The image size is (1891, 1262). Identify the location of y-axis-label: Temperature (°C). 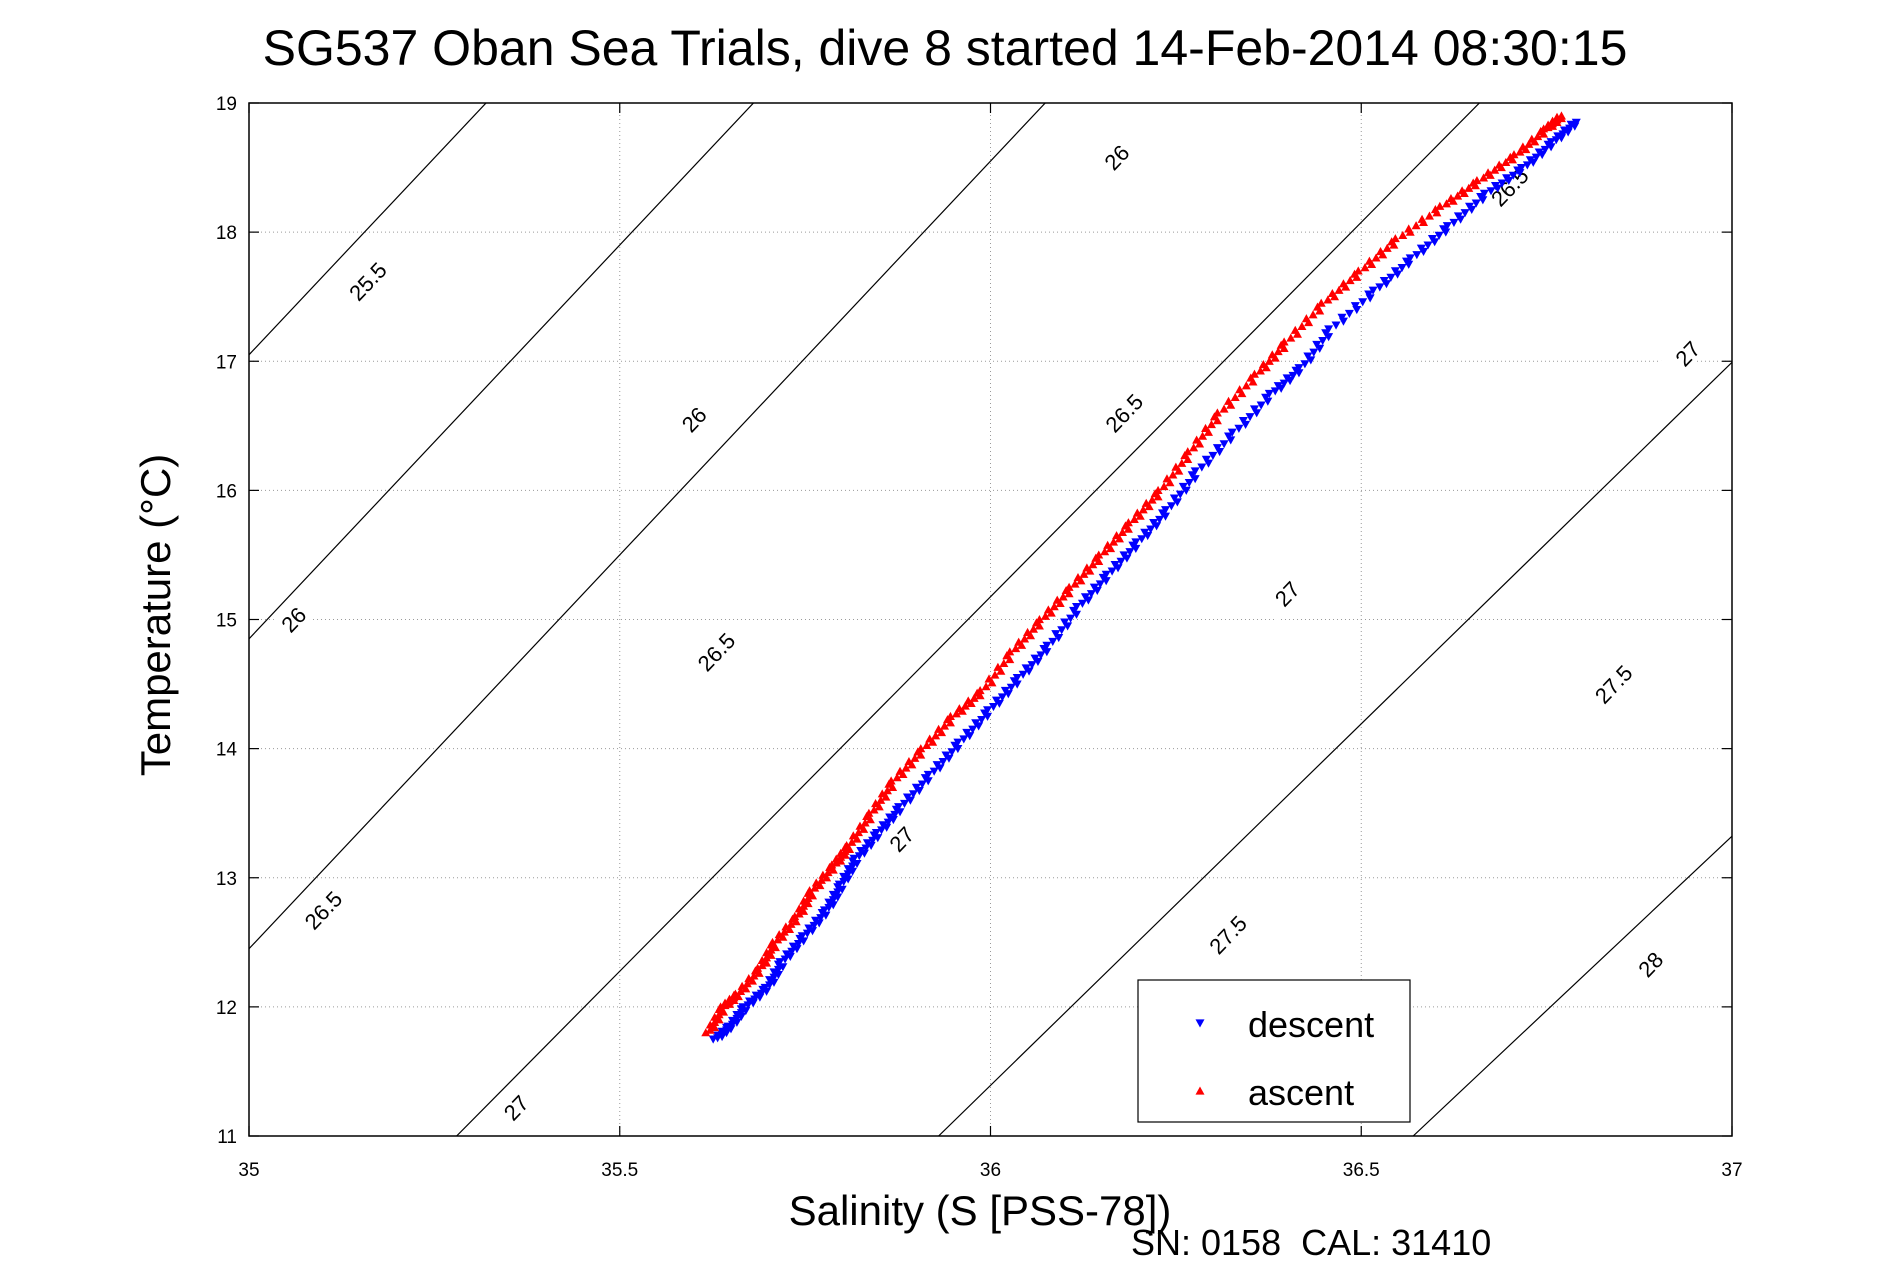
(155, 615).